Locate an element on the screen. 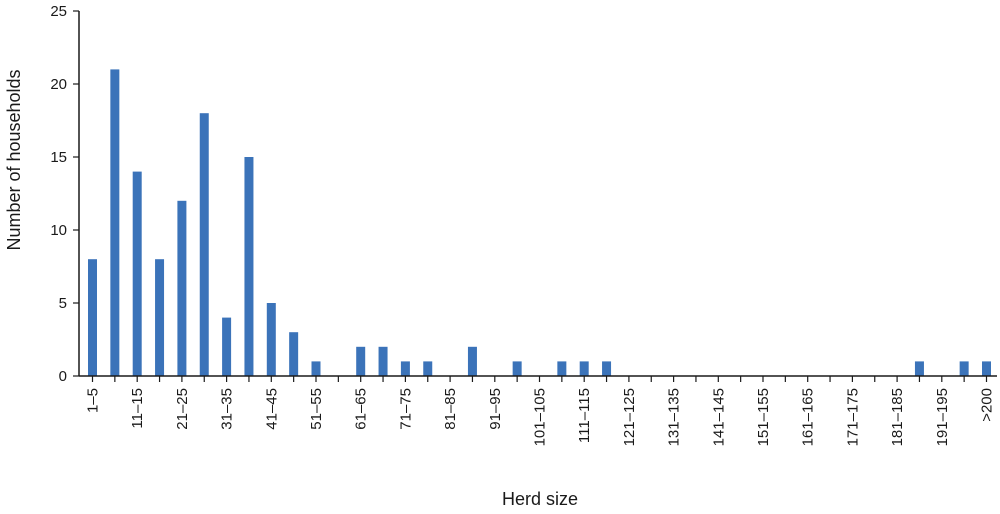  x-tick-label-151–155: 151–155 is located at coordinates (763, 417).